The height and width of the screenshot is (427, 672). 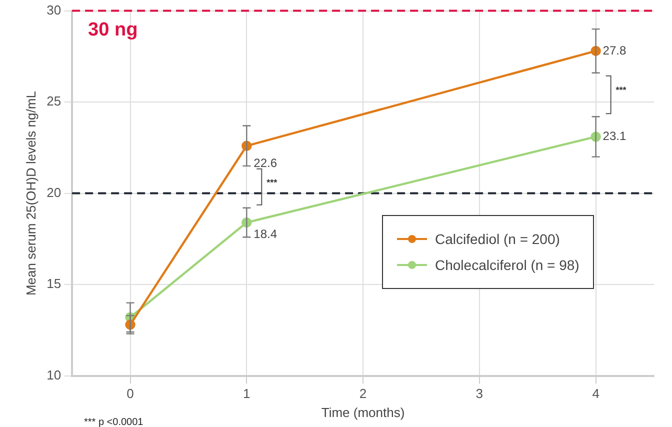 I want to click on data-label: 27.8, so click(x=614, y=50).